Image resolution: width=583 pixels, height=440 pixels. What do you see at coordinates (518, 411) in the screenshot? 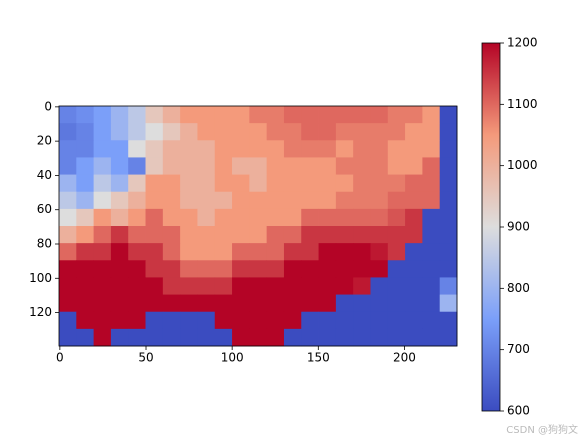
I see `colorbar-tick-label: 600` at bounding box center [518, 411].